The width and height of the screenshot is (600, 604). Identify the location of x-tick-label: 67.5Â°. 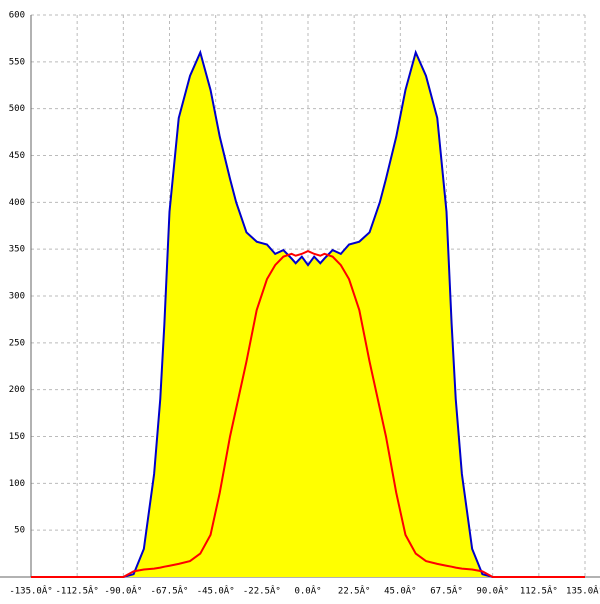
(446, 591).